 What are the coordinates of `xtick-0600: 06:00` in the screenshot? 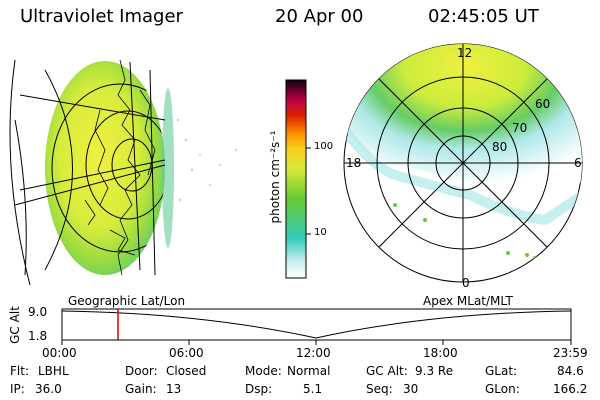 It's located at (186, 353).